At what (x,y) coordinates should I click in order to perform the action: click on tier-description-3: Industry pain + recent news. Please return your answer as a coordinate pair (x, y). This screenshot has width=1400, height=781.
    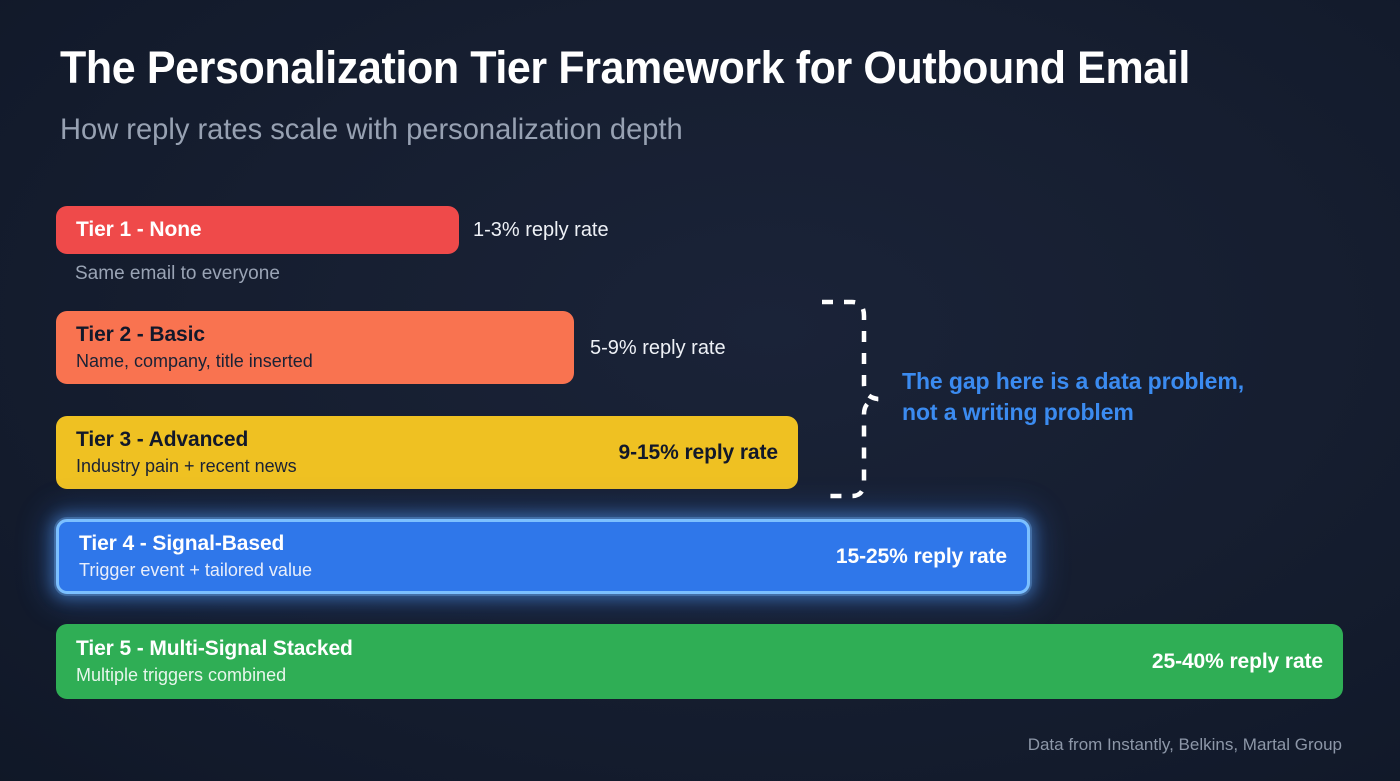
    Looking at the image, I should click on (186, 465).